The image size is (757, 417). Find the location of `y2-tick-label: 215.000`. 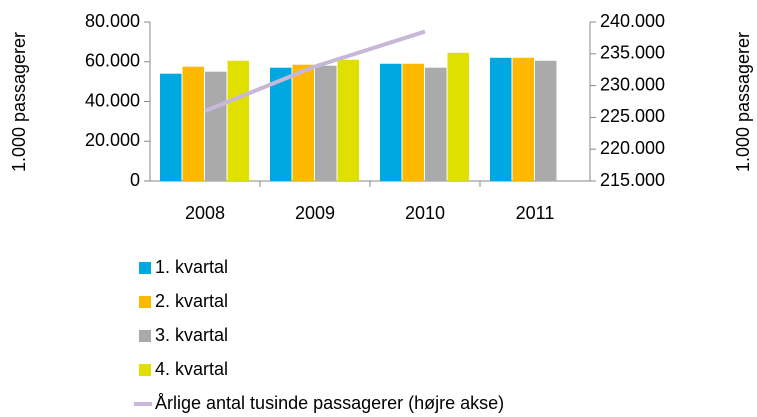

y2-tick-label: 215.000 is located at coordinates (632, 180).